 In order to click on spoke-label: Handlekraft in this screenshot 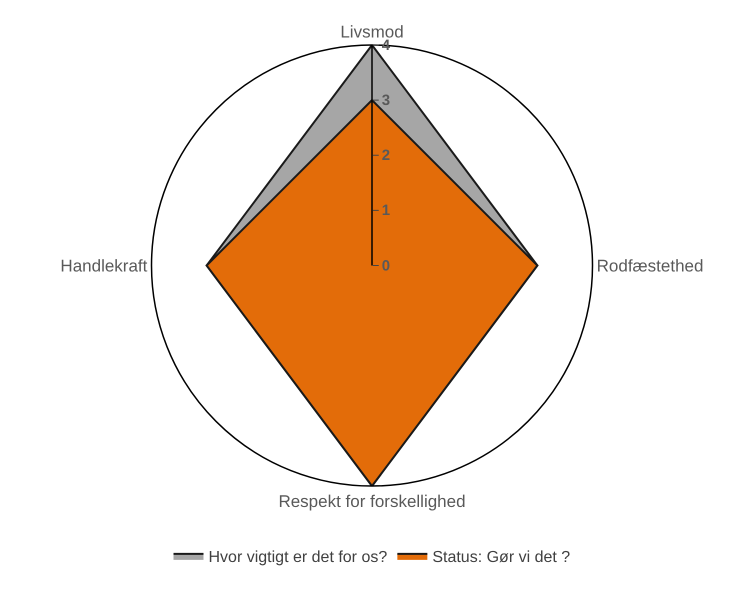, I will do `click(104, 266)`.